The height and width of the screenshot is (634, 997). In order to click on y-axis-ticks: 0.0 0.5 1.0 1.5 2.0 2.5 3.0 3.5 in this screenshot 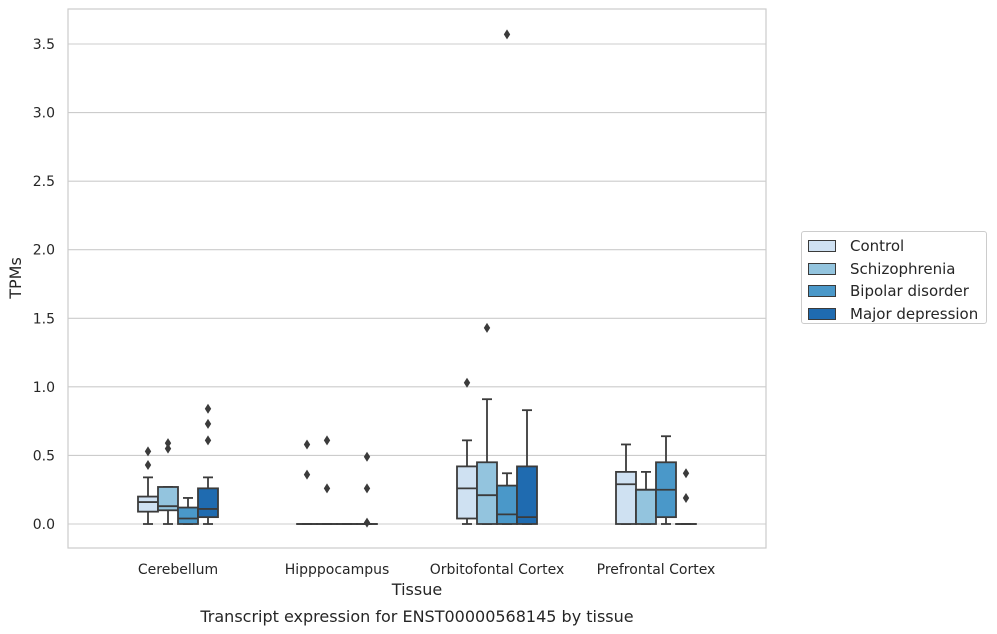, I will do `click(44, 285)`.